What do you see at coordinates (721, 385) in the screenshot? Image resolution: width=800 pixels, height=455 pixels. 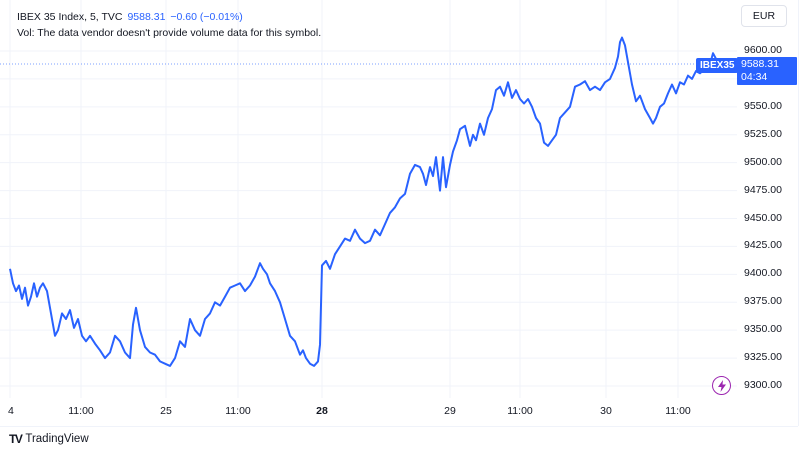 I see `lightning-icon` at bounding box center [721, 385].